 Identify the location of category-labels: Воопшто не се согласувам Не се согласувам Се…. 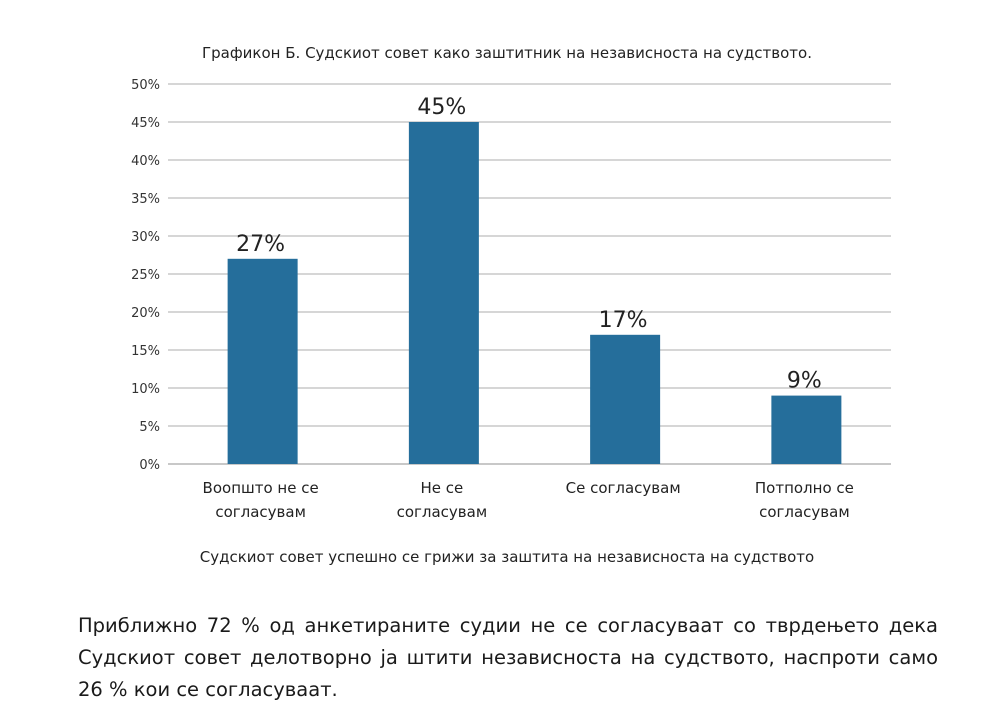
(528, 500).